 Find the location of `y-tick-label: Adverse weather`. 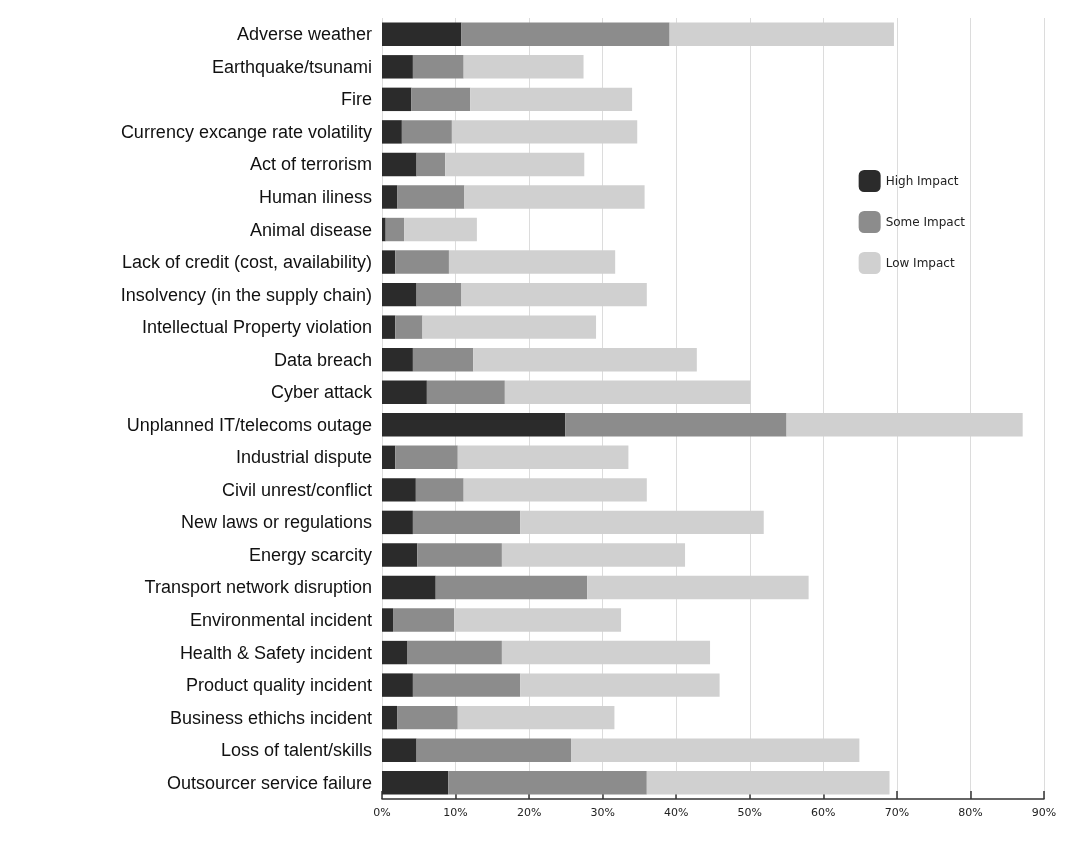

y-tick-label: Adverse weather is located at coordinates (304, 34).